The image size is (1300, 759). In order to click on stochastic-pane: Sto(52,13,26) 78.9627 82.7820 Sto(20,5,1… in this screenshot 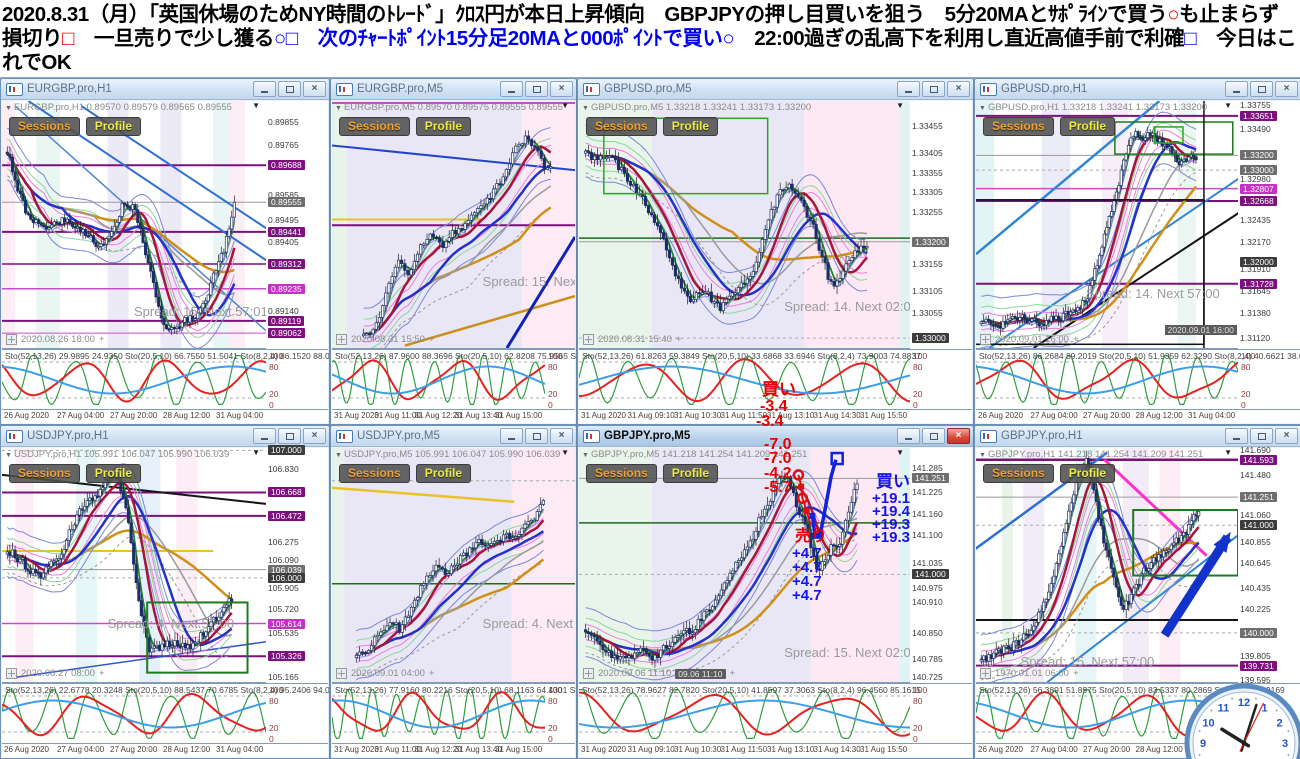, I will do `click(775, 713)`.